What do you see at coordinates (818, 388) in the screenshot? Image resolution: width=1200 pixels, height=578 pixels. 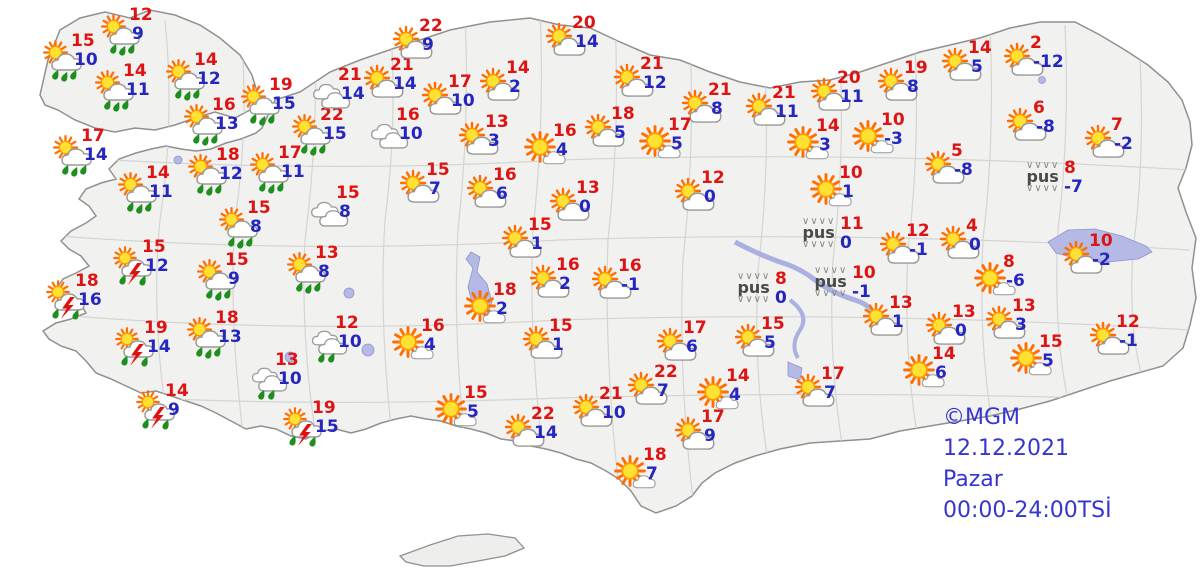 I see `weather-station: 17 7` at bounding box center [818, 388].